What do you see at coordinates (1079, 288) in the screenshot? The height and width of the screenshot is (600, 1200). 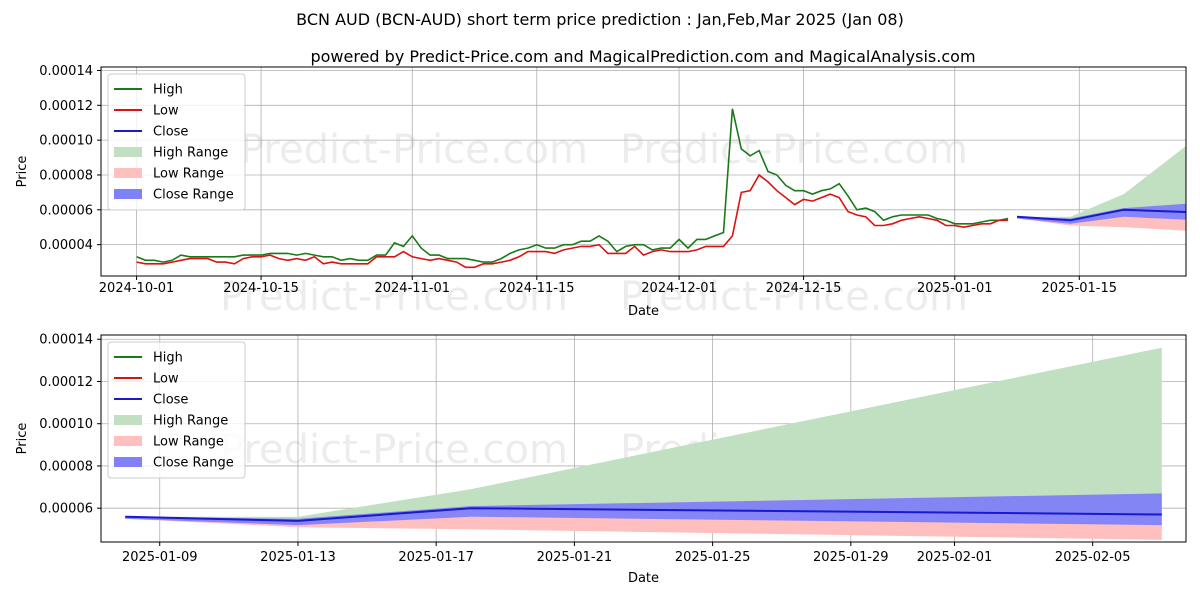 I see `x-tick-label: 2025-01-15` at bounding box center [1079, 288].